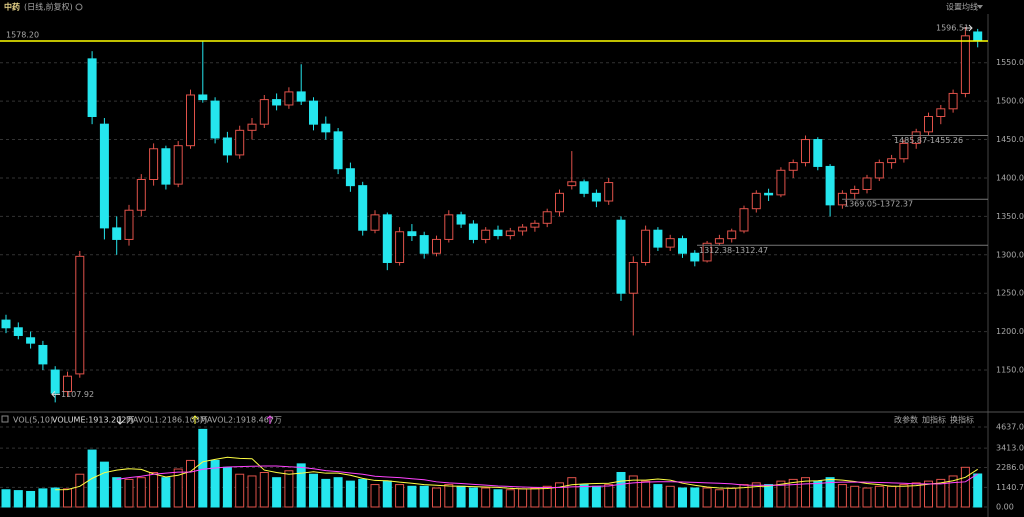 This screenshot has width=1024, height=517. Describe the element at coordinates (1010, 448) in the screenshot. I see `y-tick-label: 3413.00` at that location.